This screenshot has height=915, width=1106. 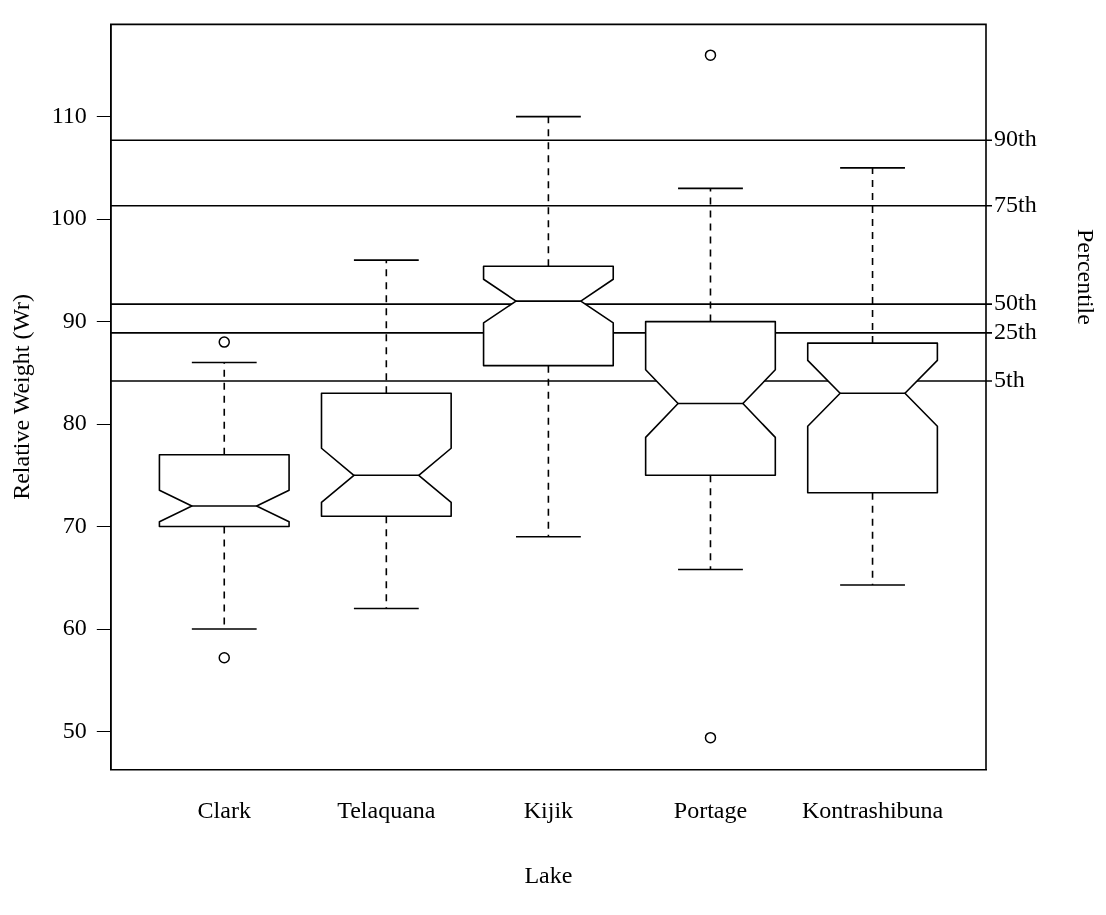 I want to click on x-tick-label: Kontrashibuna, so click(x=872, y=810).